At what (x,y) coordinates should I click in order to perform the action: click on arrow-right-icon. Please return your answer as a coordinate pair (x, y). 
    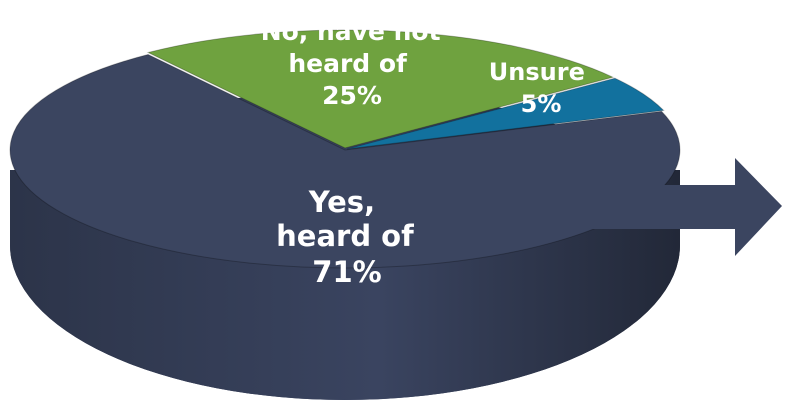
    Looking at the image, I should click on (613, 207).